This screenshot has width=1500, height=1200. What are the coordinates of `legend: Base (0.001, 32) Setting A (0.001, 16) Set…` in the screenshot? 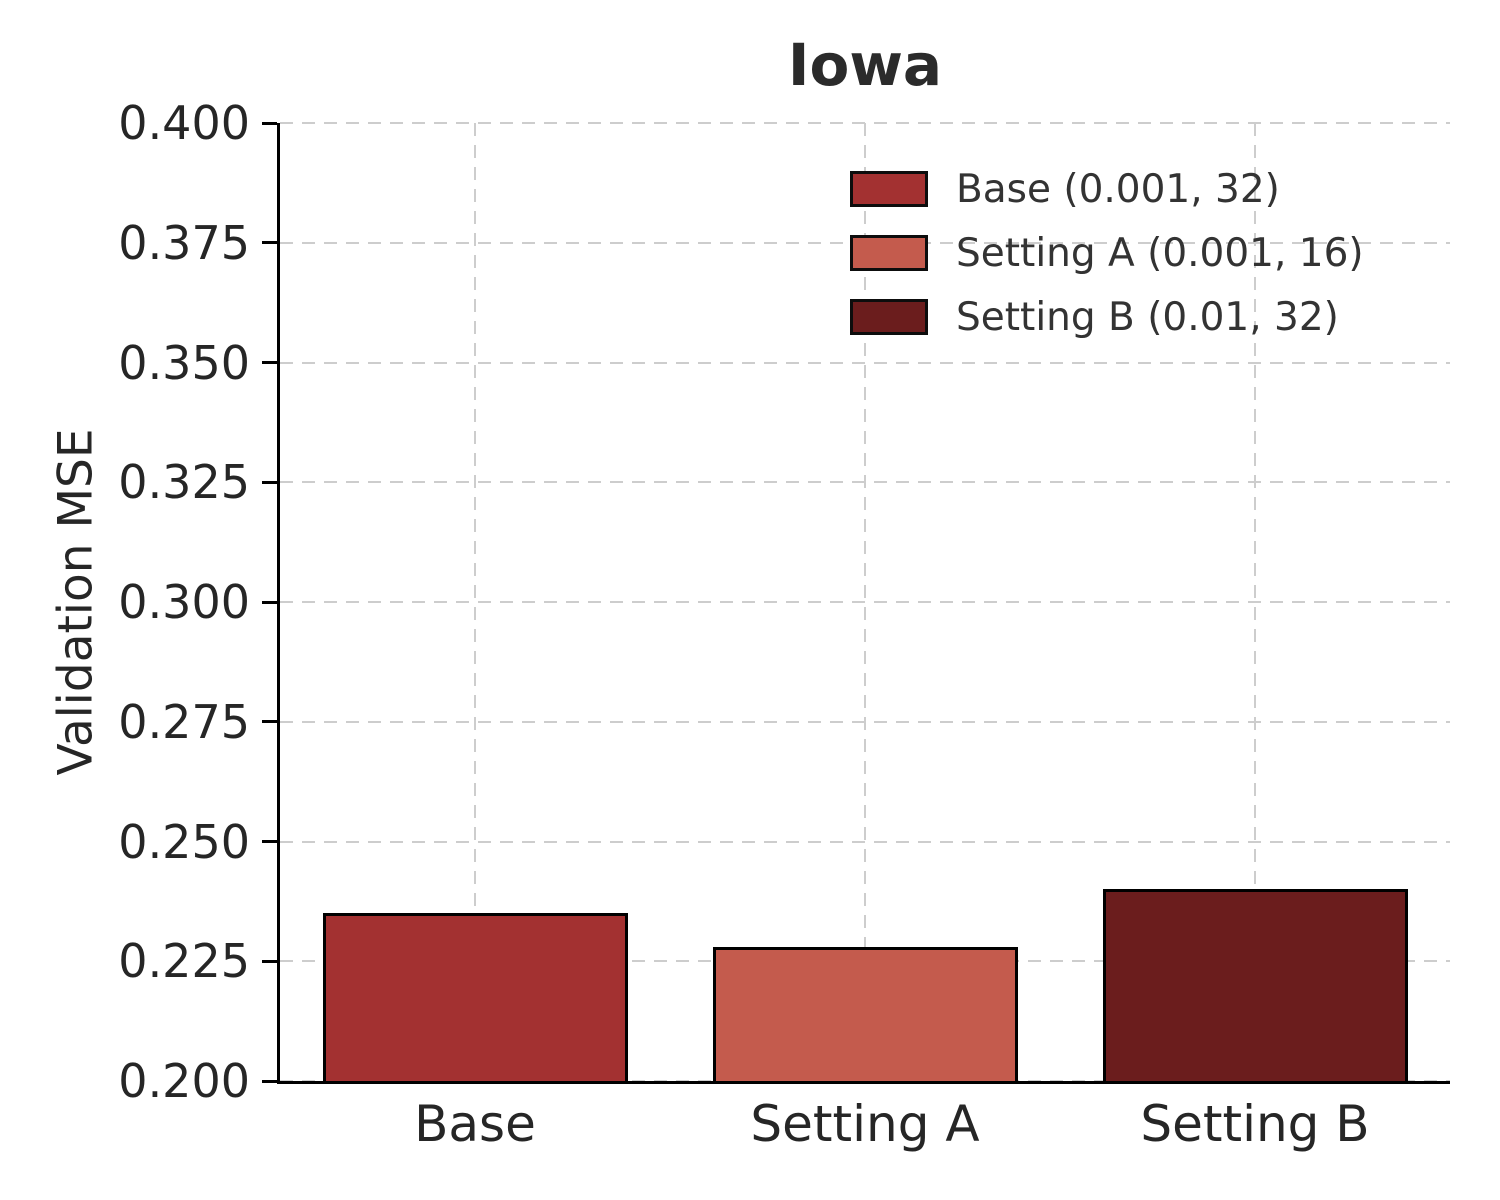 It's located at (1107, 253).